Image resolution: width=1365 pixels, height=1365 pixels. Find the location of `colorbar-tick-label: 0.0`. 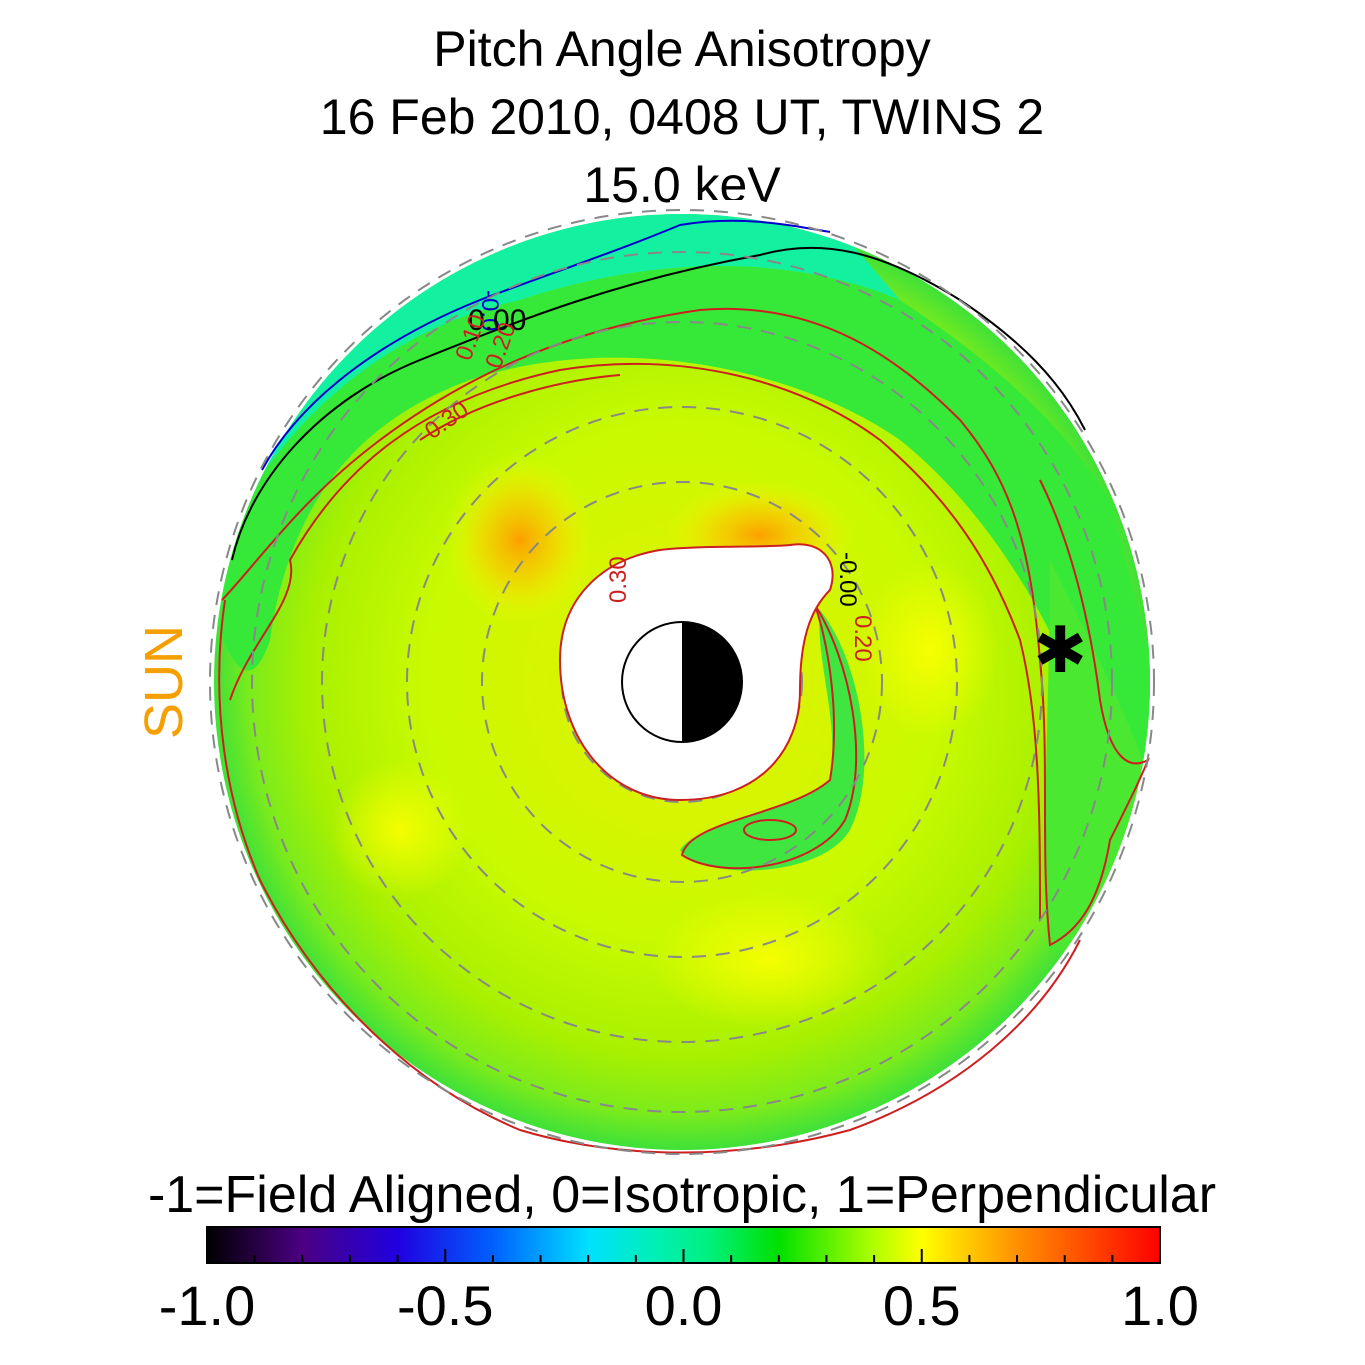

colorbar-tick-label: 0.0 is located at coordinates (684, 1305).